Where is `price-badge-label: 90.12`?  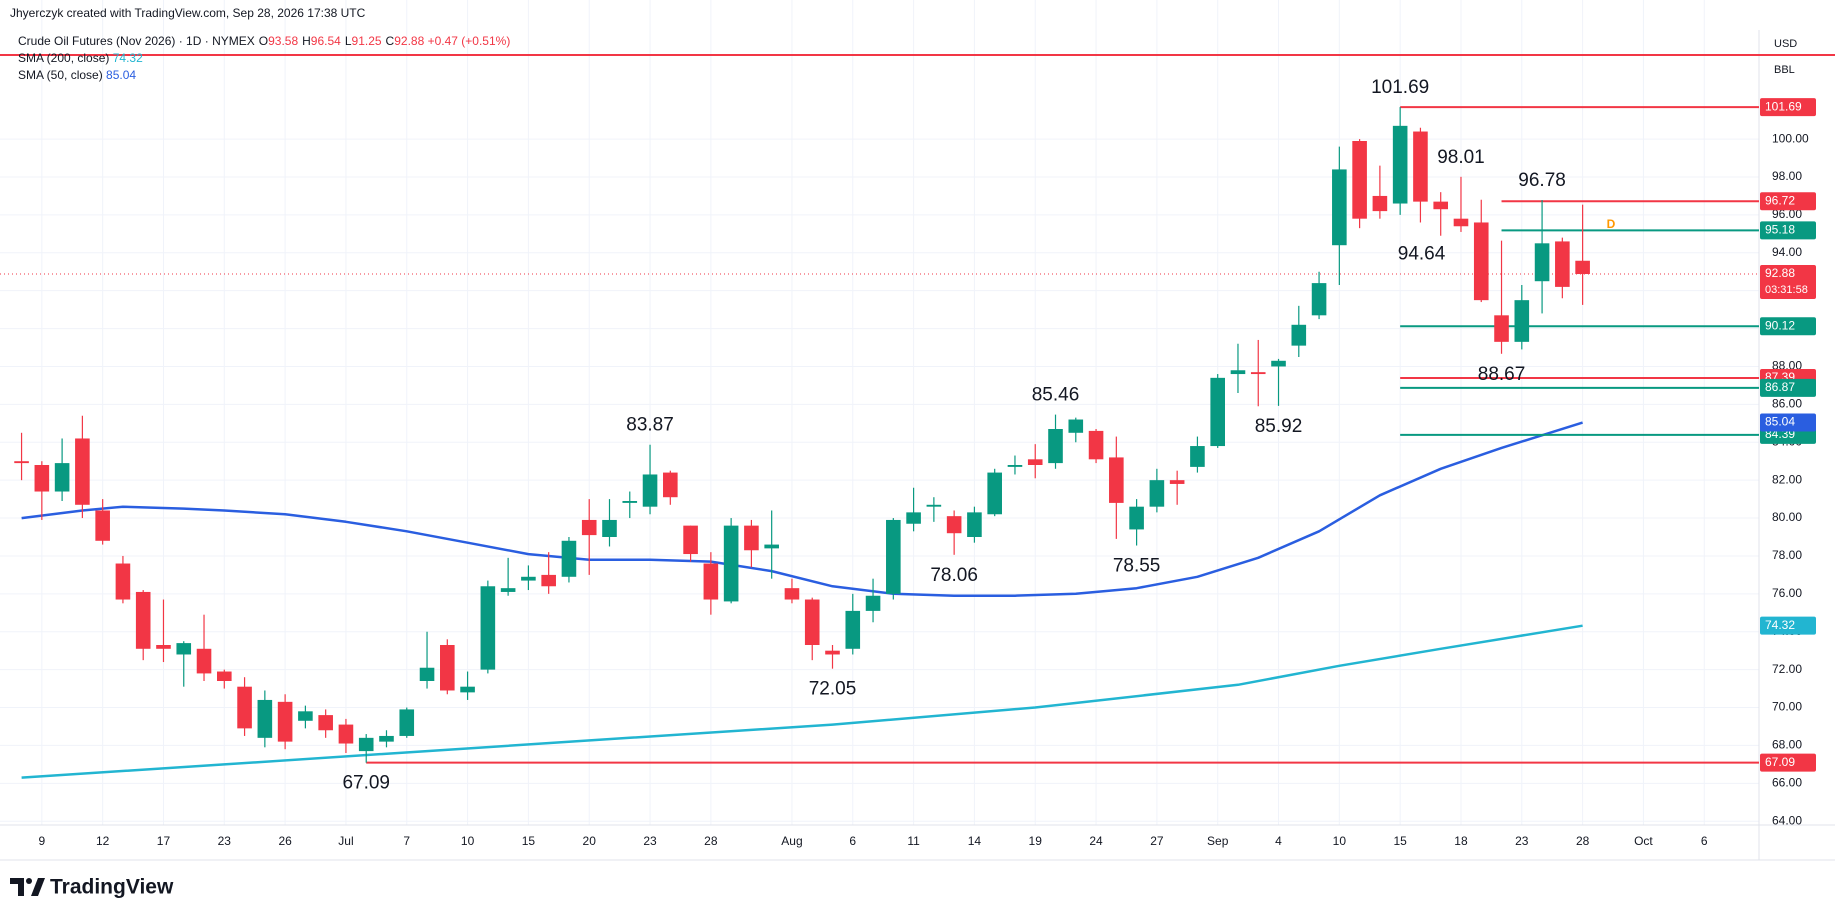
price-badge-label: 90.12 is located at coordinates (1780, 325).